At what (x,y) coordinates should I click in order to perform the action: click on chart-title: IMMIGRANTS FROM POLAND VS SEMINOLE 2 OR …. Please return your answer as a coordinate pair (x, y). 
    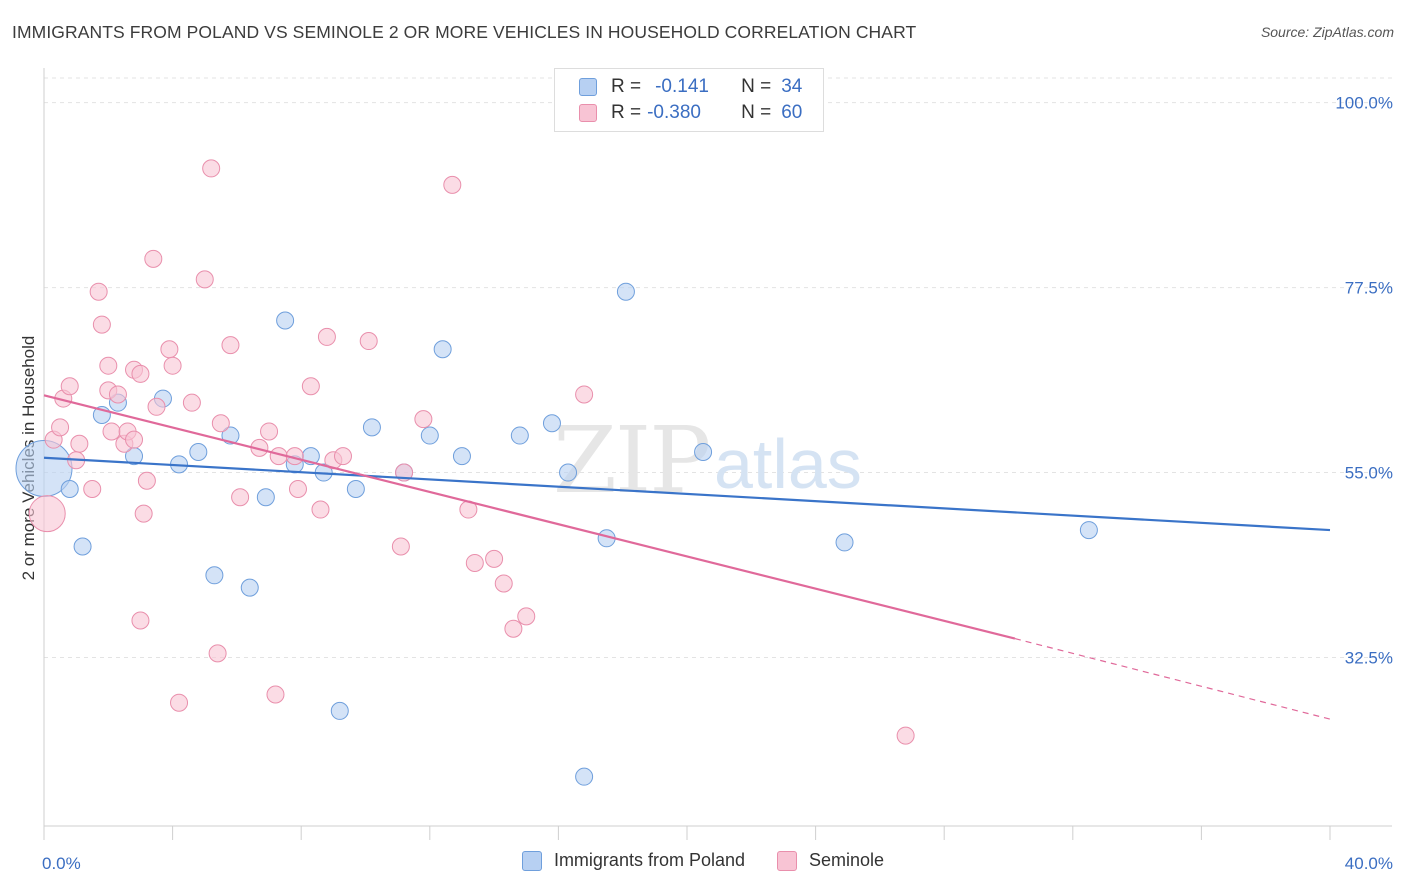
    Looking at the image, I should click on (464, 32).